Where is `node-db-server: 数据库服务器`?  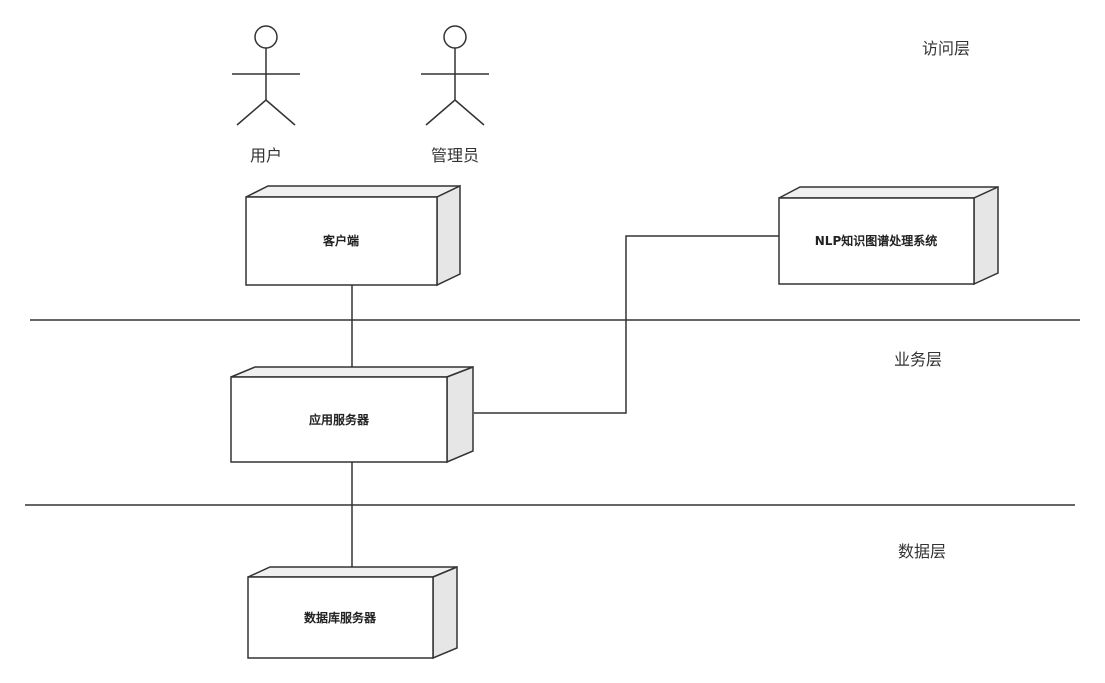
node-db-server: 数据库服务器 is located at coordinates (352, 612).